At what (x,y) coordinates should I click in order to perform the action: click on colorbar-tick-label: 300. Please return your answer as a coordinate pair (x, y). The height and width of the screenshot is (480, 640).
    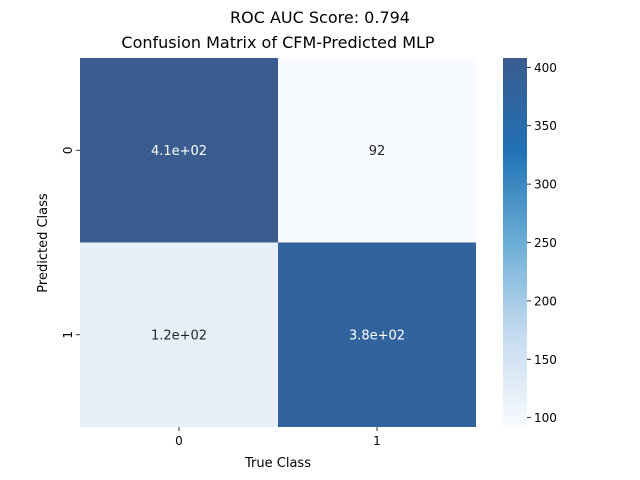
    Looking at the image, I should click on (545, 185).